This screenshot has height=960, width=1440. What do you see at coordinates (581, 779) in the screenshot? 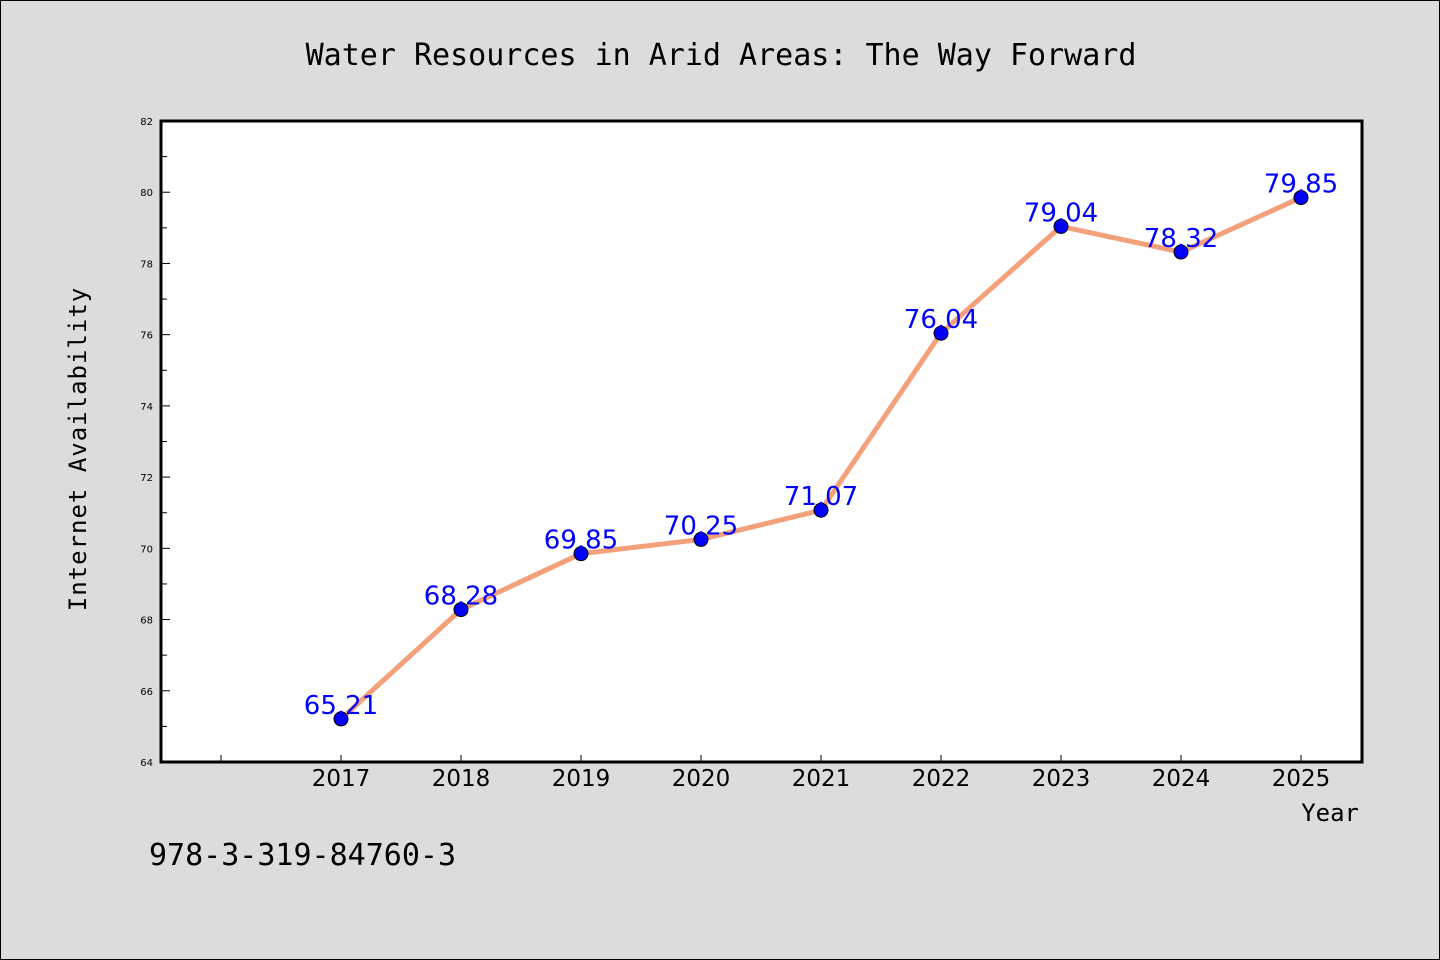
I see `x-tick-label: 2019` at bounding box center [581, 779].